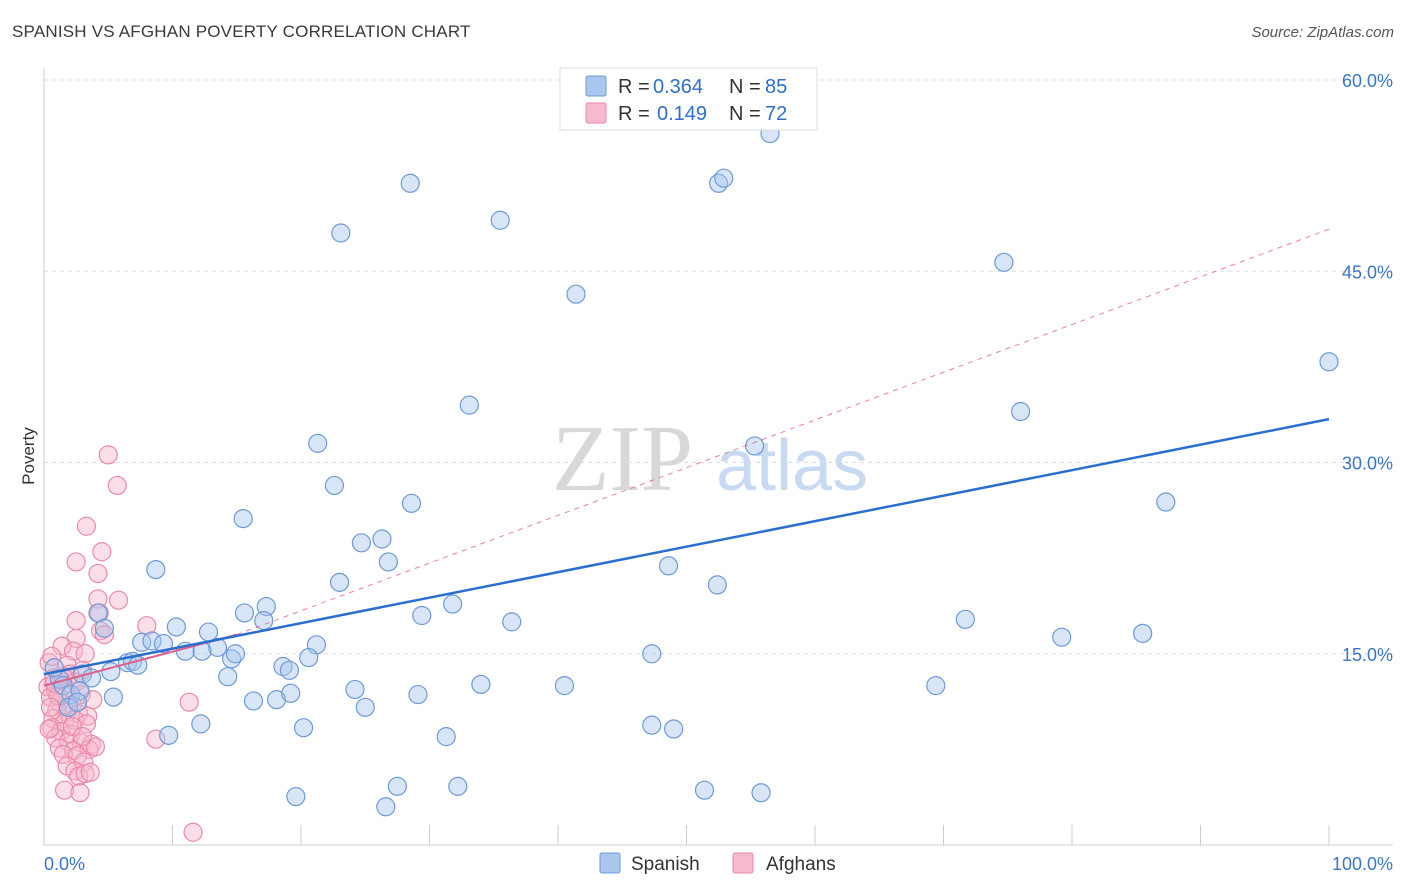 The width and height of the screenshot is (1406, 892). What do you see at coordinates (743, 863) in the screenshot?
I see `bottom-legend-swatch-afghans` at bounding box center [743, 863].